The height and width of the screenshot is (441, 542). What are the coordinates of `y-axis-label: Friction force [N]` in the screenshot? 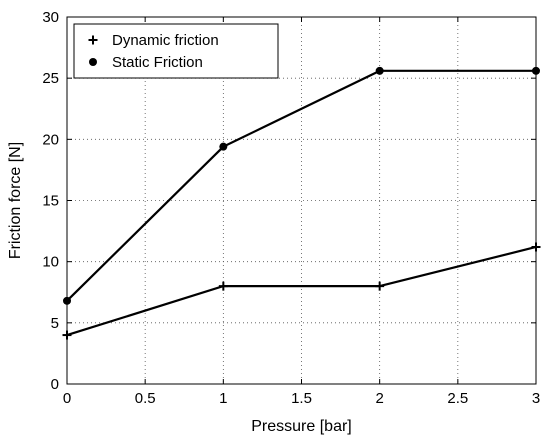 It's located at (15, 200).